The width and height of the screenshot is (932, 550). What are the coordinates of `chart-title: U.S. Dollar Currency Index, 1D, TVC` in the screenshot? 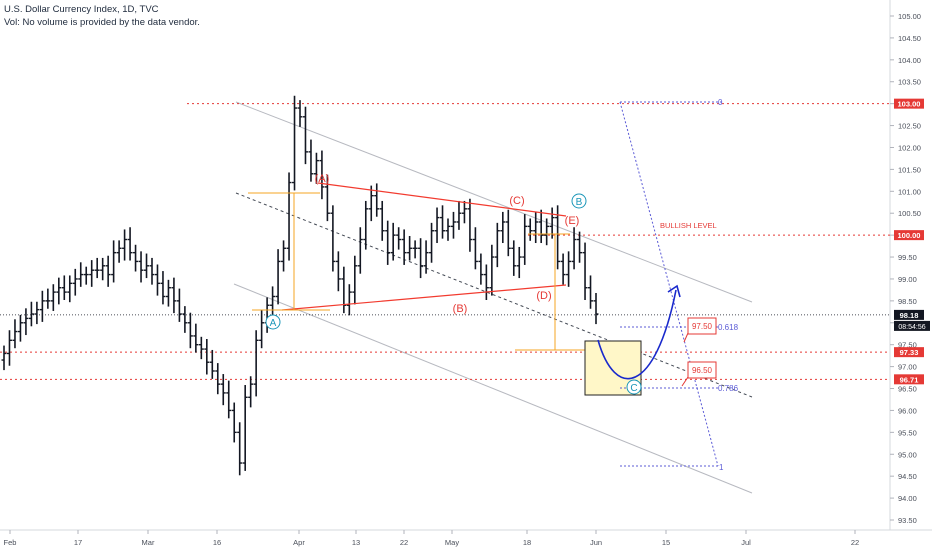 It's located at (81, 9).